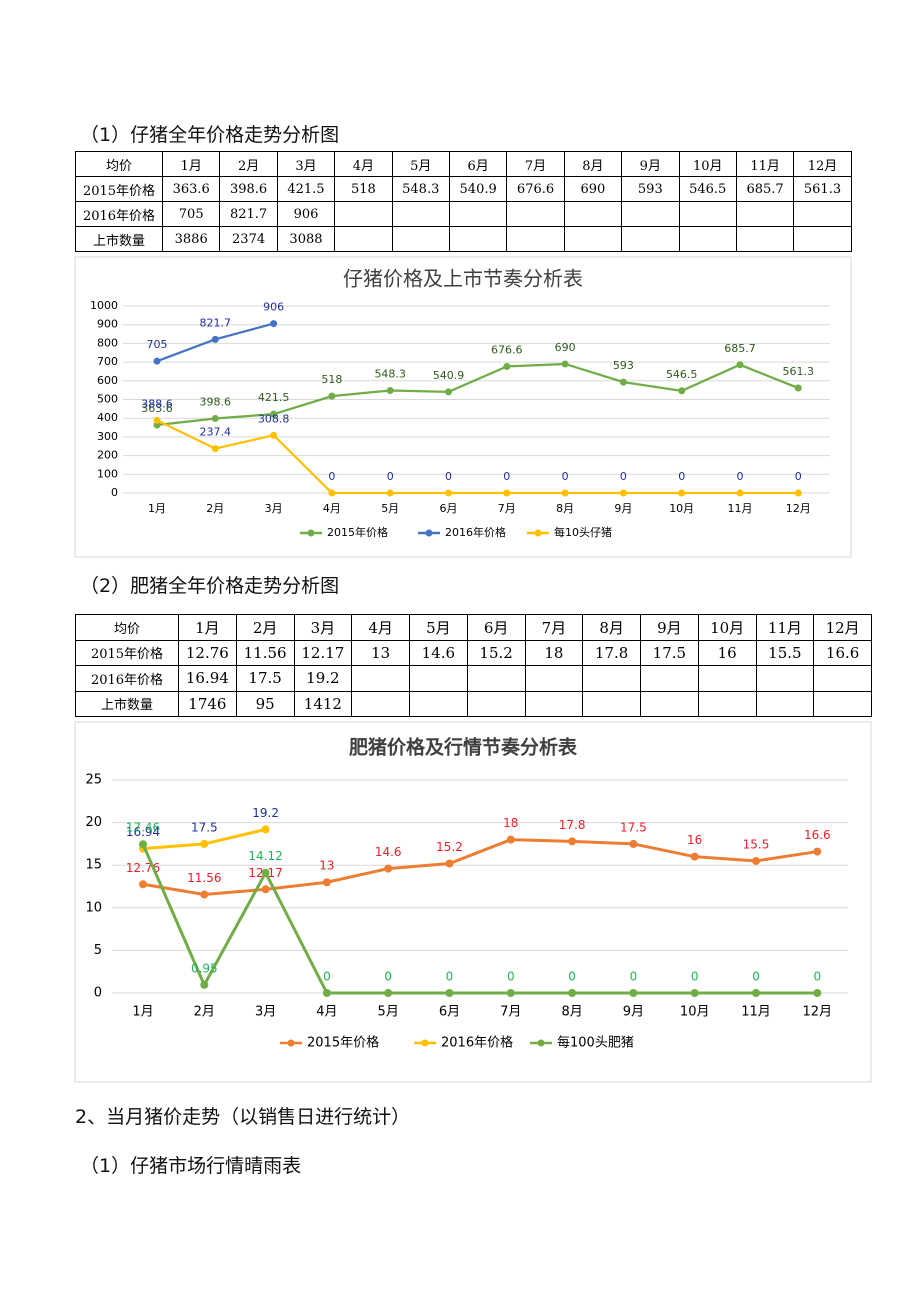 Image resolution: width=920 pixels, height=1302 pixels. What do you see at coordinates (93, 780) in the screenshot?
I see `y-tick-label: 25` at bounding box center [93, 780].